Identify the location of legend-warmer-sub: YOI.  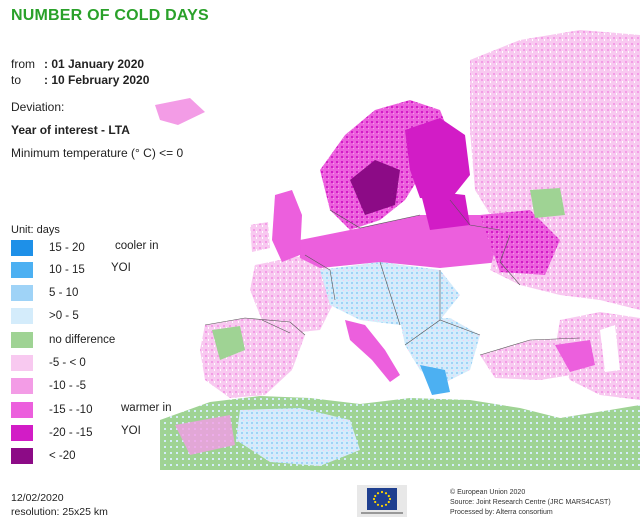
(131, 431).